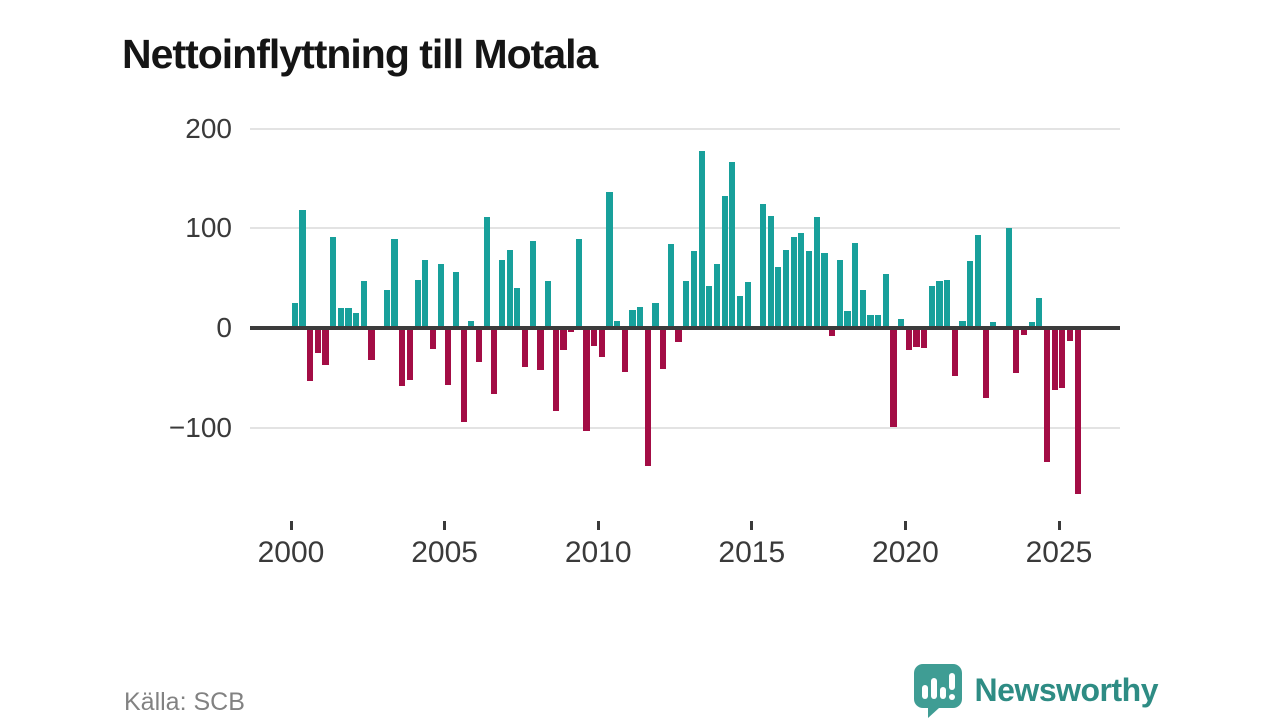 The height and width of the screenshot is (720, 1280). What do you see at coordinates (1059, 552) in the screenshot?
I see `x-axis-label-2025: 2025` at bounding box center [1059, 552].